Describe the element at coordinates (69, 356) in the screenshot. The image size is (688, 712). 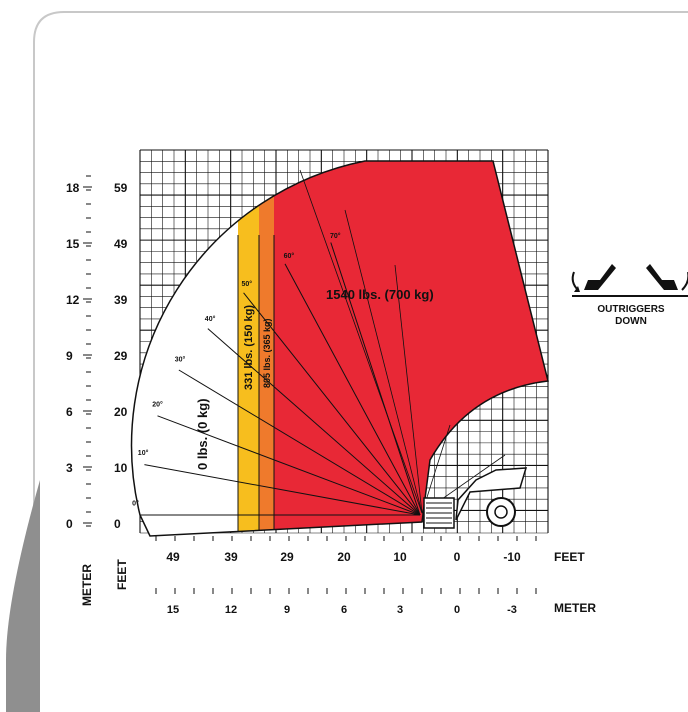
I see `y-tick-meter: 9` at that location.